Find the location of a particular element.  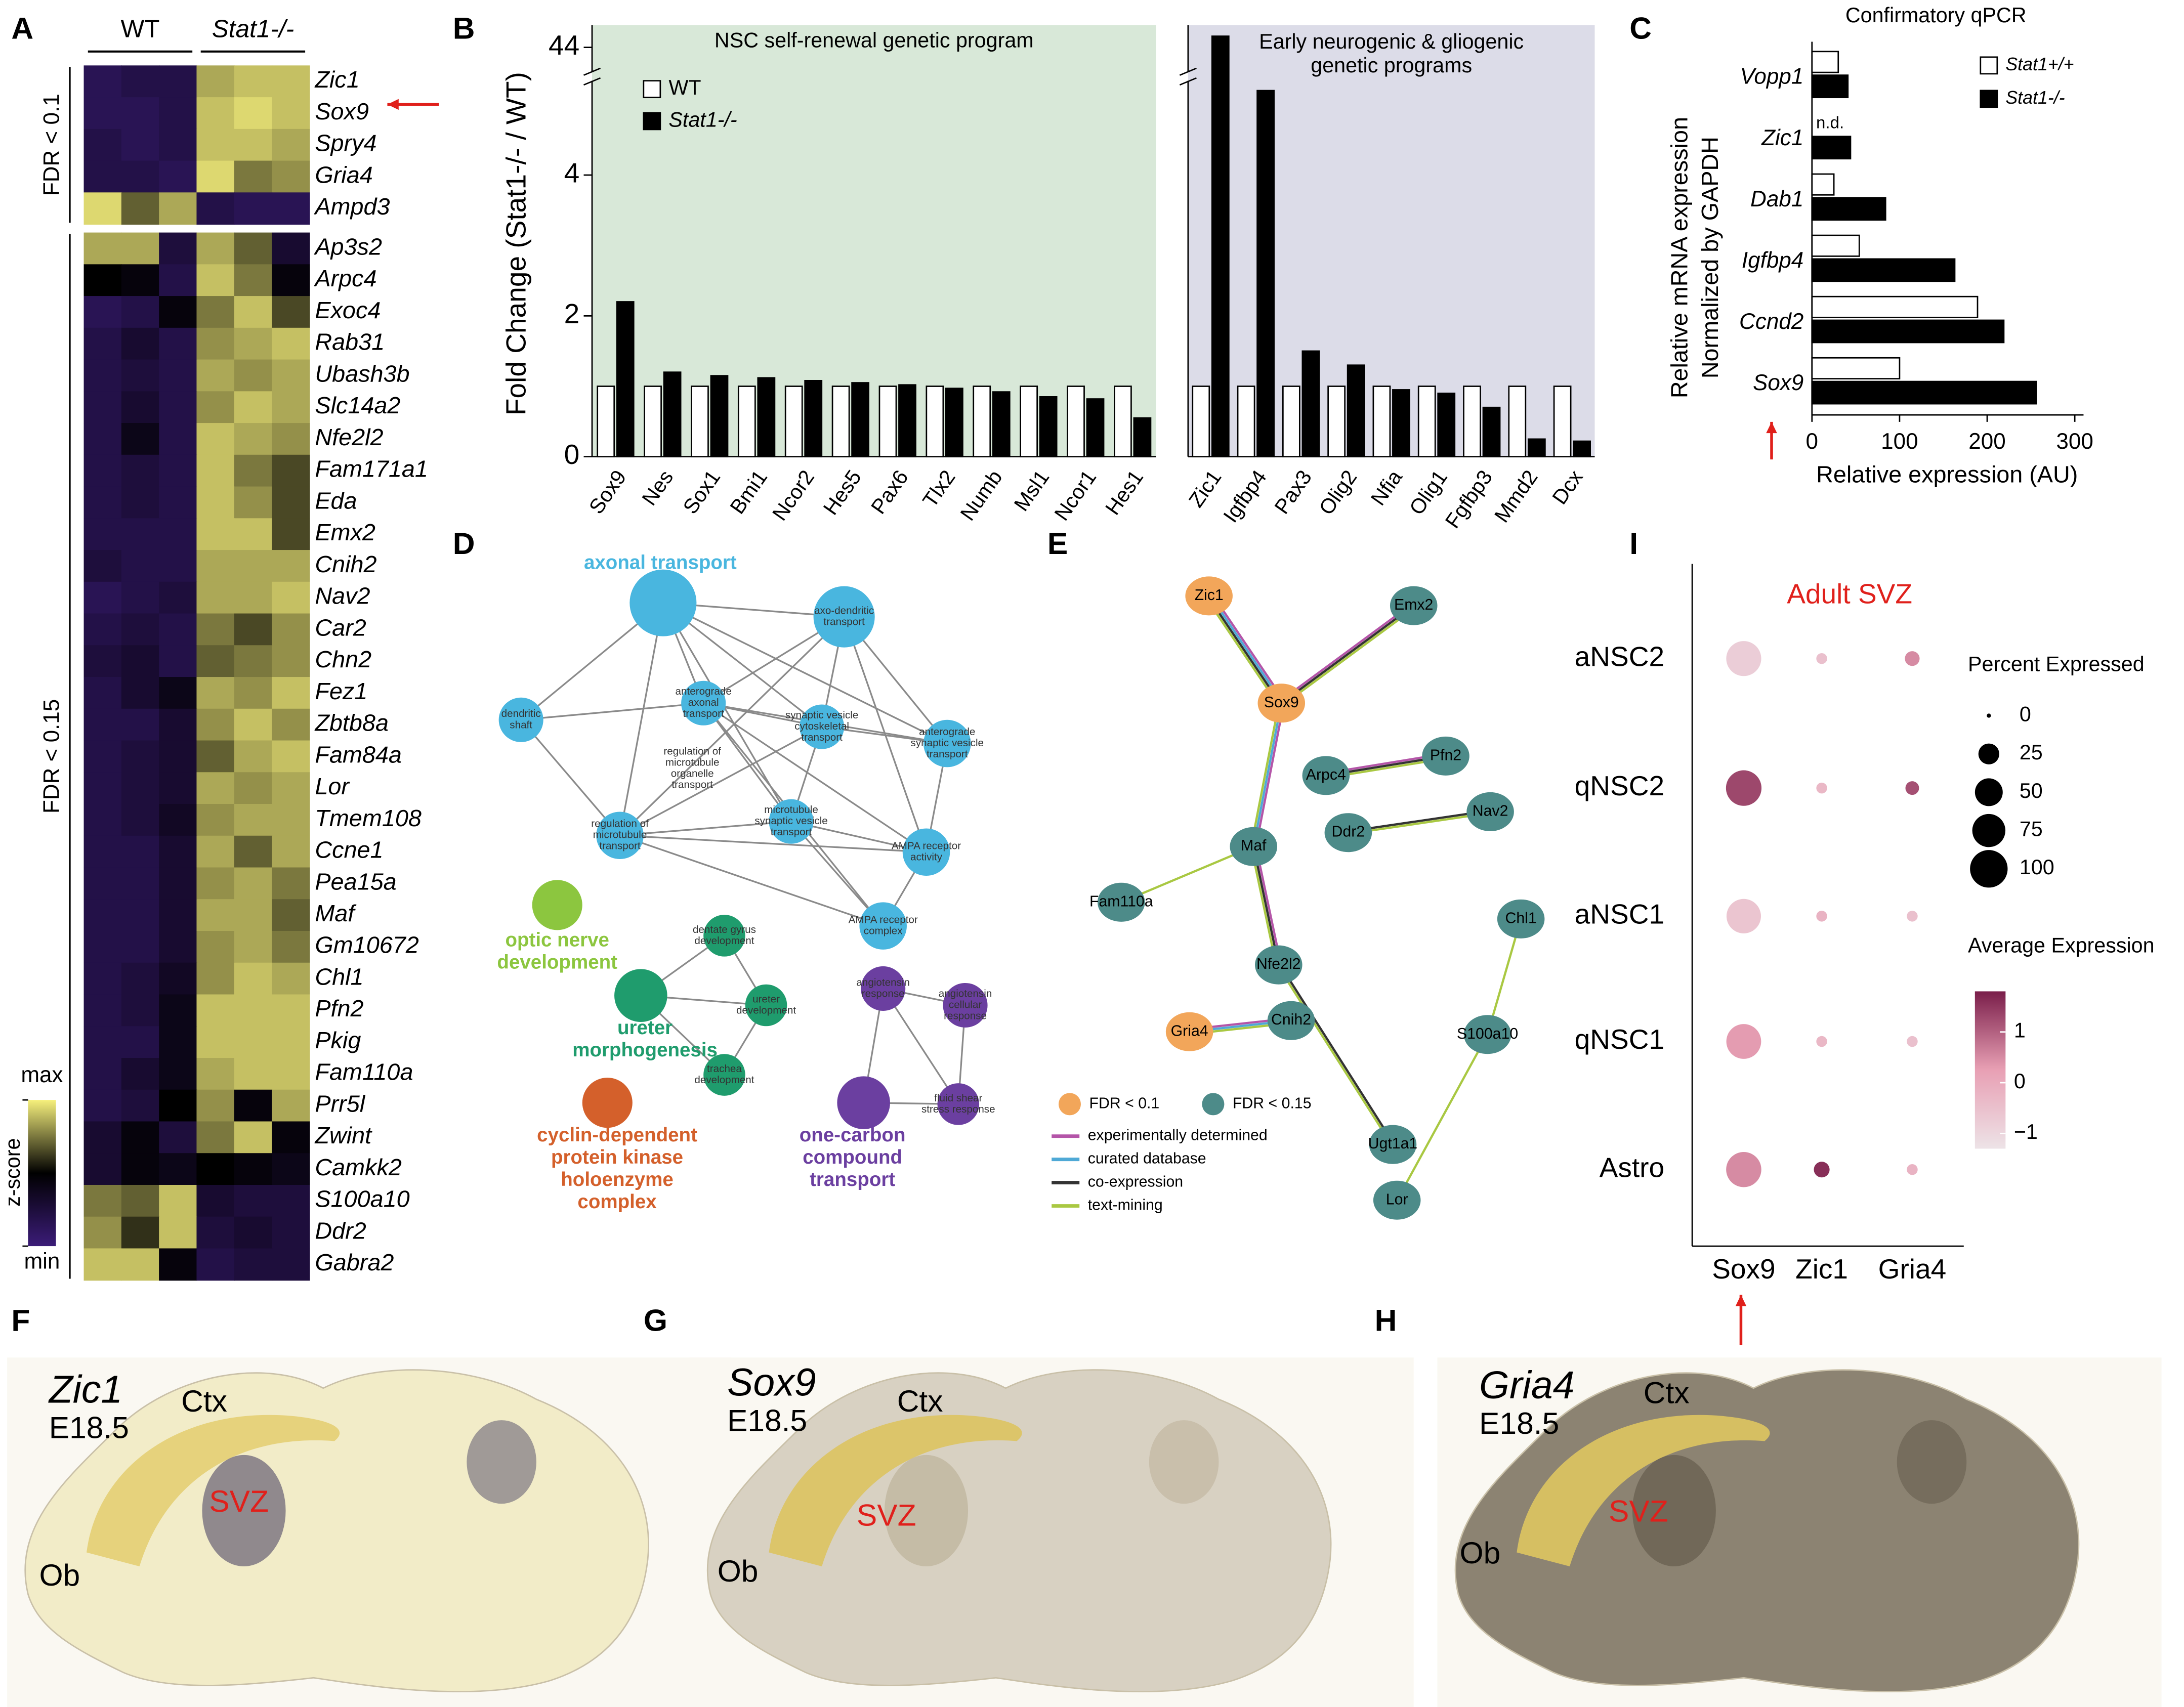

panel-letter: D is located at coordinates (464, 543).